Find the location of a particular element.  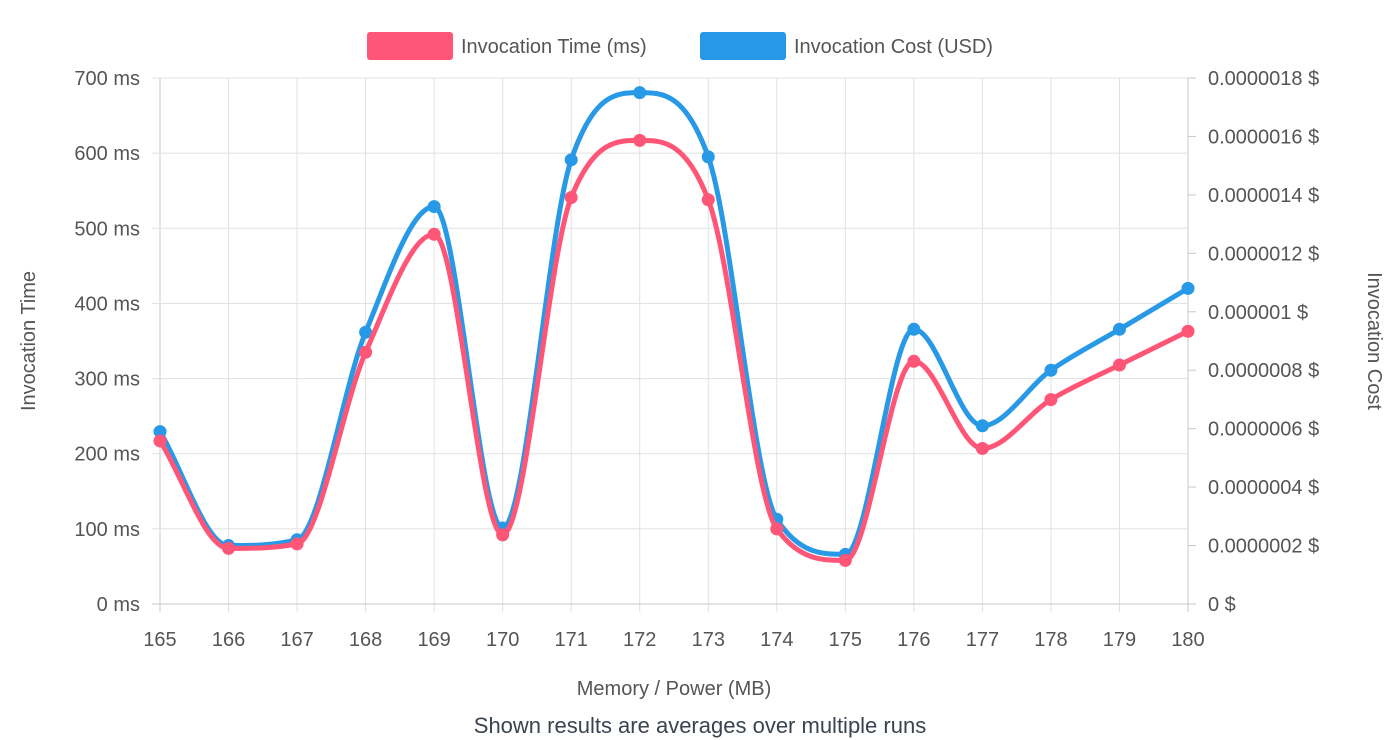

y-left-tick-label: 300 ms is located at coordinates (107, 380).